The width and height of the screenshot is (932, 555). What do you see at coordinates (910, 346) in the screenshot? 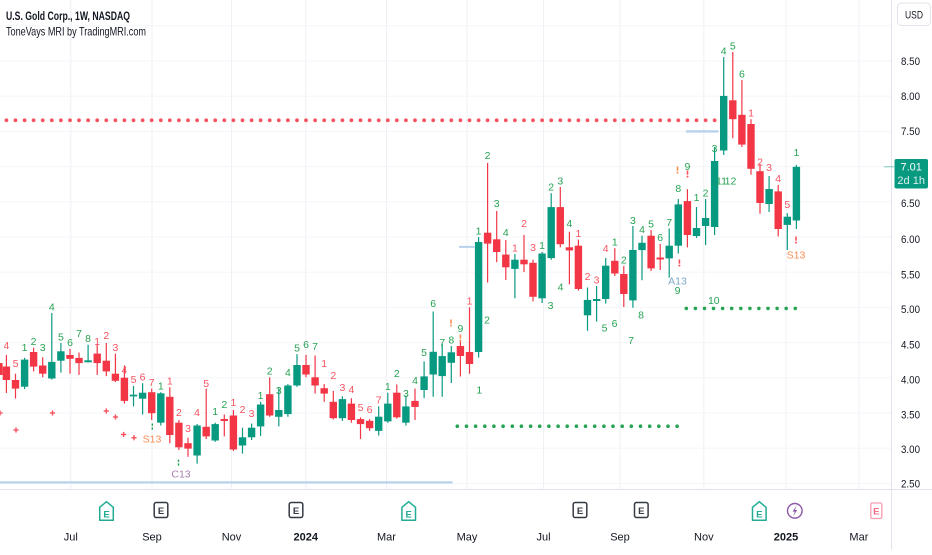
I see `svg-text: 4.50` at bounding box center [910, 346].